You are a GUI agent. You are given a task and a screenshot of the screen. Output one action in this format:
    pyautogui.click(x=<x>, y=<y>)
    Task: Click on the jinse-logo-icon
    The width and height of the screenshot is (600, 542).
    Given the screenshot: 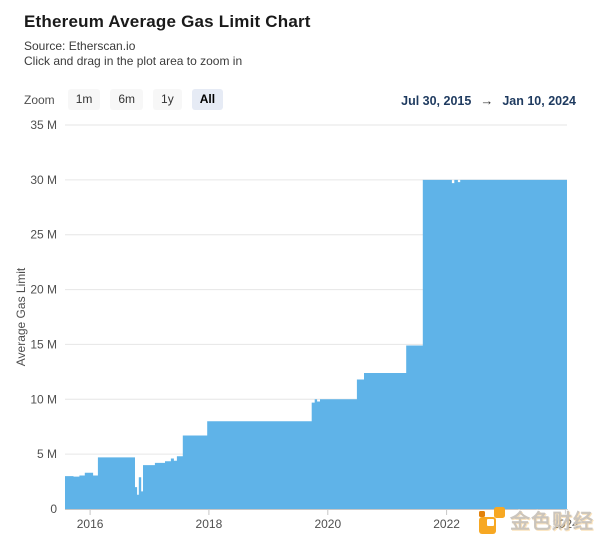 What is the action you would take?
    pyautogui.click(x=492, y=520)
    